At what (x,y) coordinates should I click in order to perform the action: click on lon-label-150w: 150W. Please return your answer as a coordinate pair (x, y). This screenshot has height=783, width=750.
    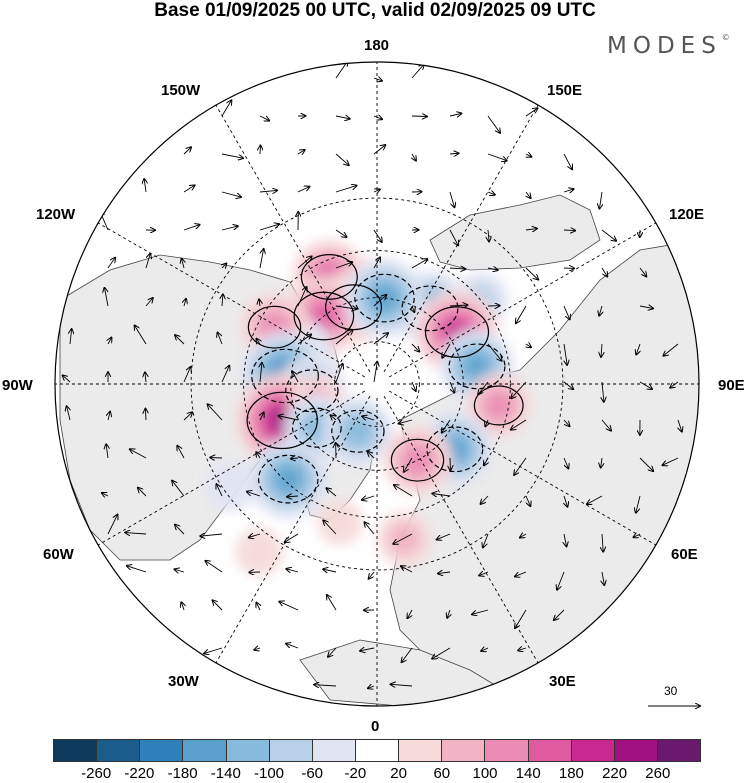
    Looking at the image, I should click on (181, 90).